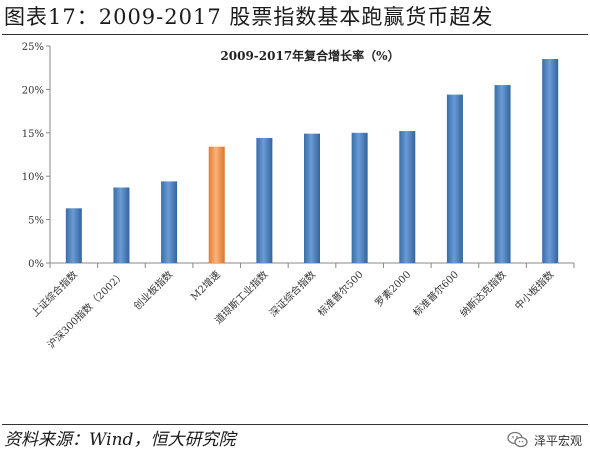 Image resolution: width=590 pixels, height=456 pixels. What do you see at coordinates (392, 288) in the screenshot?
I see `x-tick-label: 罗素2000` at bounding box center [392, 288].